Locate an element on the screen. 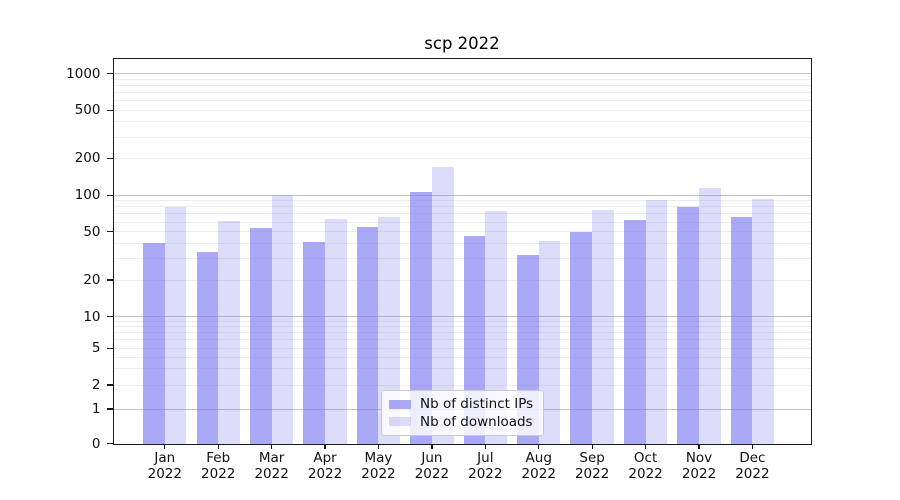 The height and width of the screenshot is (500, 900). bar-downloads-sep is located at coordinates (603, 326).